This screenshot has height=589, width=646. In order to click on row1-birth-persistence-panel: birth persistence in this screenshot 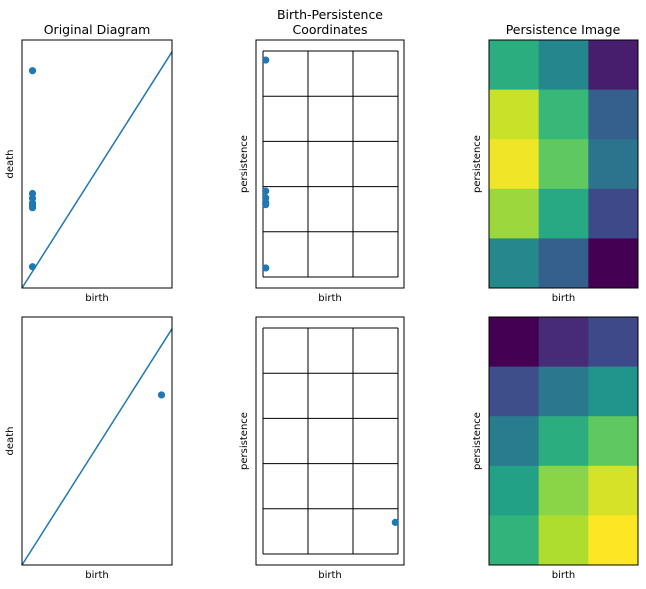, I will do `click(322, 171)`.